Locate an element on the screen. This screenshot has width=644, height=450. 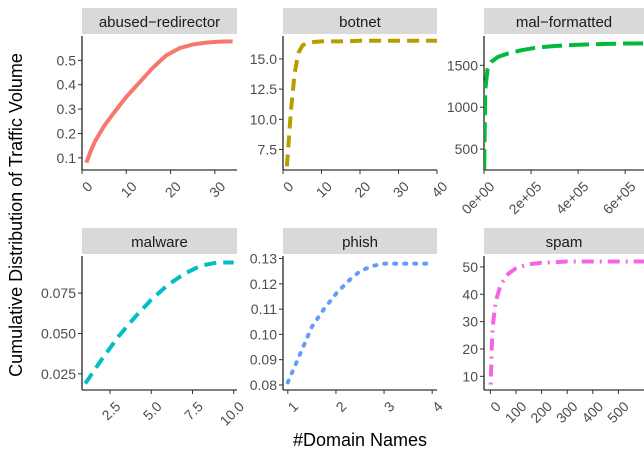
y-tick-label: 0.12 is located at coordinates (263, 284).